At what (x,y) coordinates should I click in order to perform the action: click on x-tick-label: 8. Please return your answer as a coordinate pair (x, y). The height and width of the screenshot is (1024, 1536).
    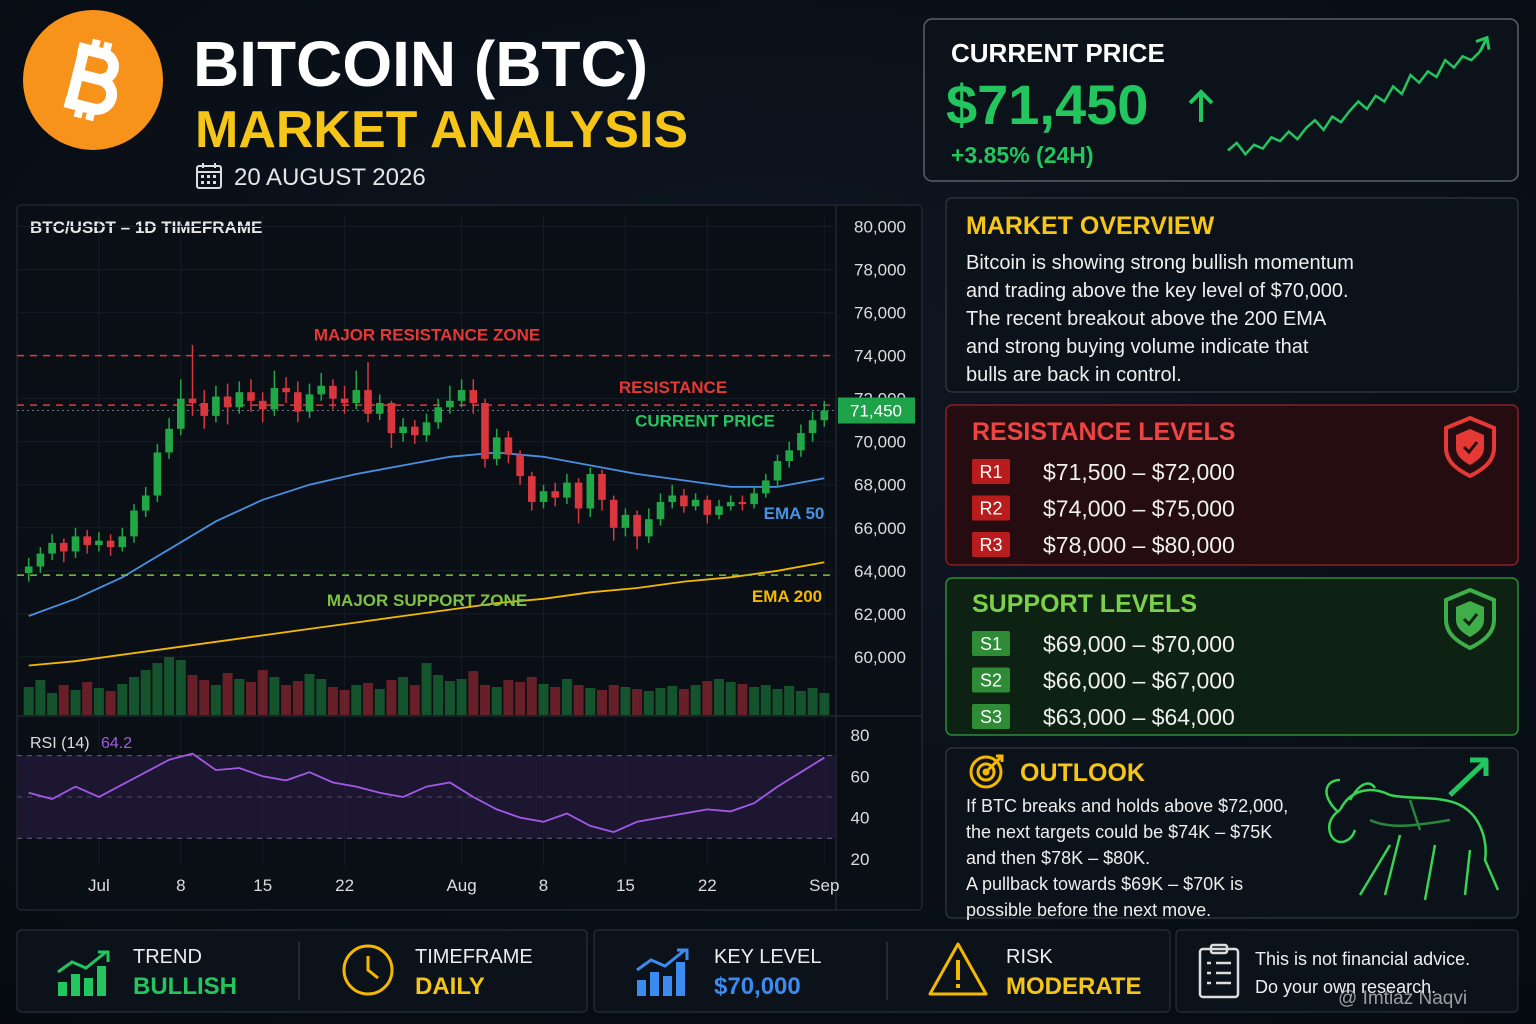
    Looking at the image, I should click on (180, 885).